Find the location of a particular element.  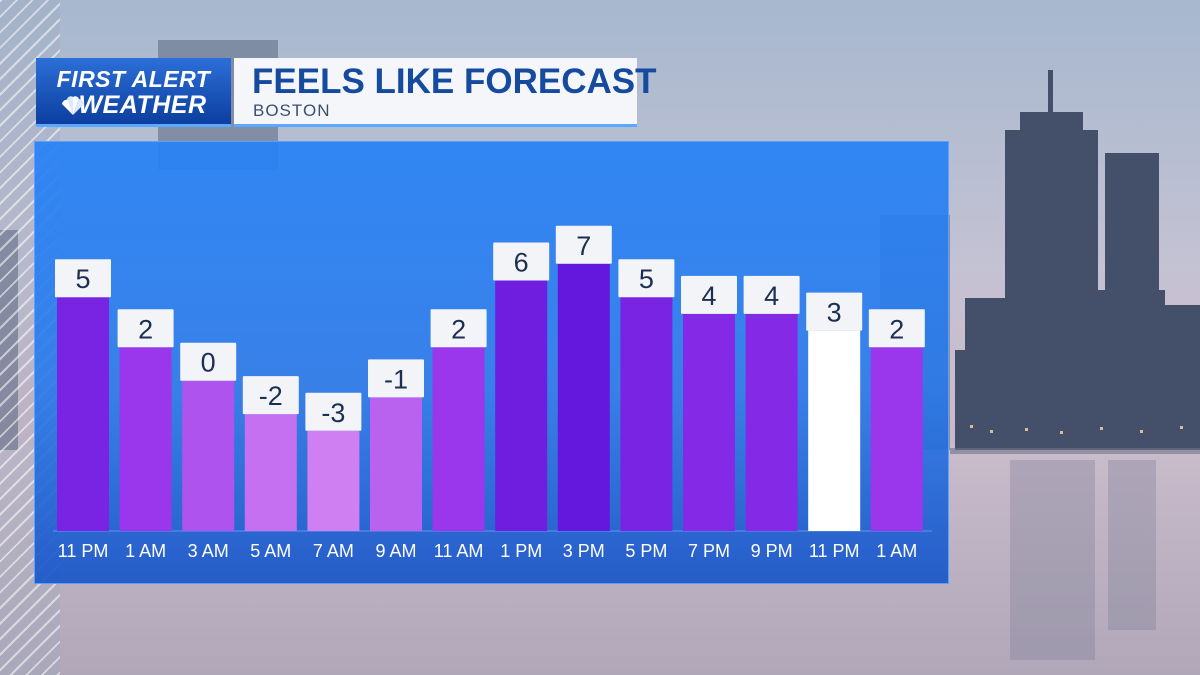

x-tick-label-7: 1 PM is located at coordinates (521, 551).